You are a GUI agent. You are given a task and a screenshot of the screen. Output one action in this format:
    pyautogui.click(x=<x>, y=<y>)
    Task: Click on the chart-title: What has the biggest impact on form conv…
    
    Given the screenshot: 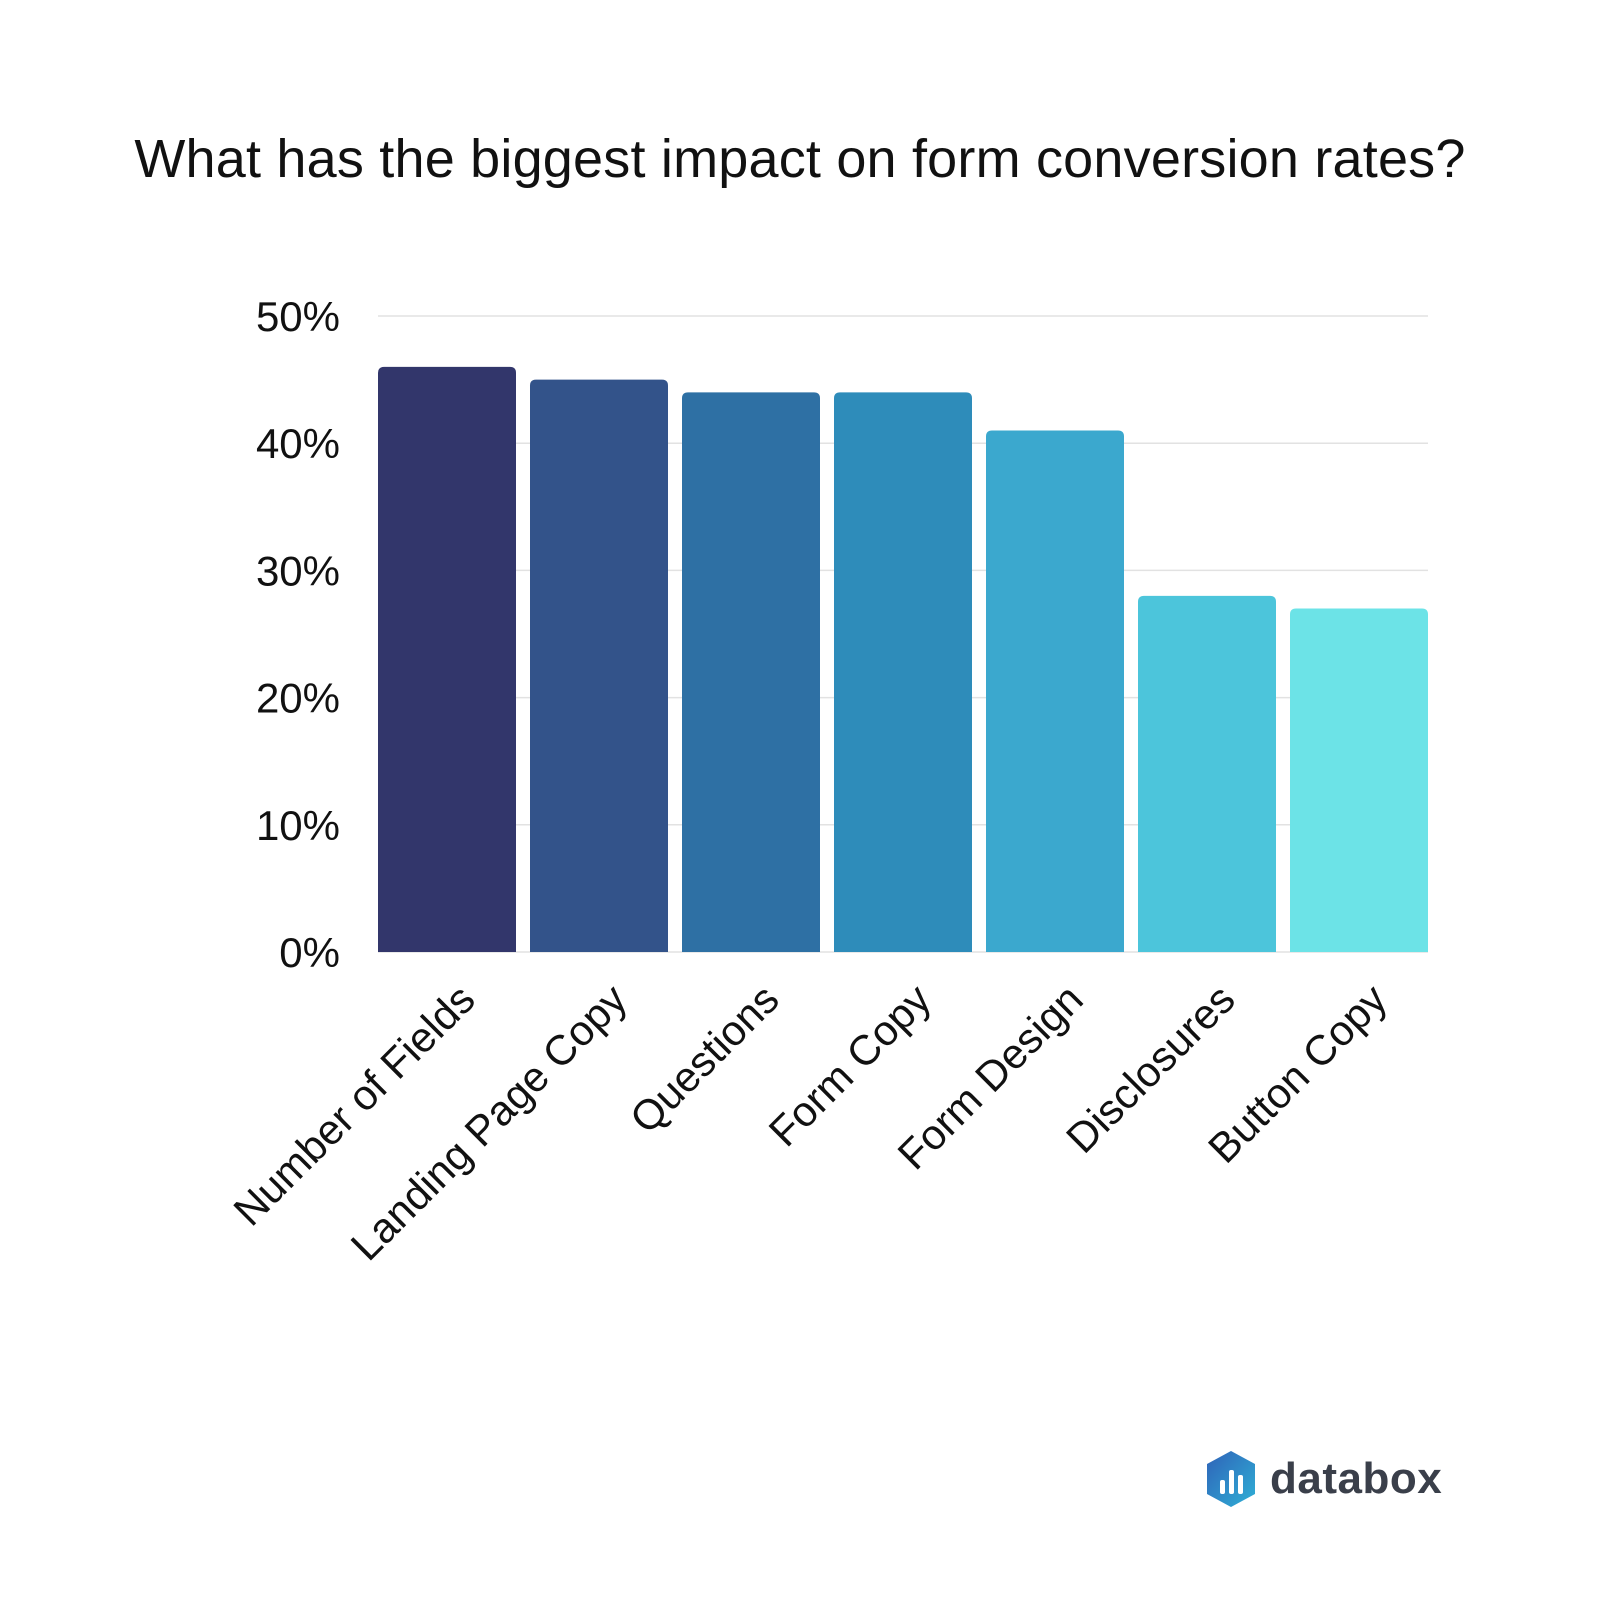 What is the action you would take?
    pyautogui.click(x=800, y=159)
    